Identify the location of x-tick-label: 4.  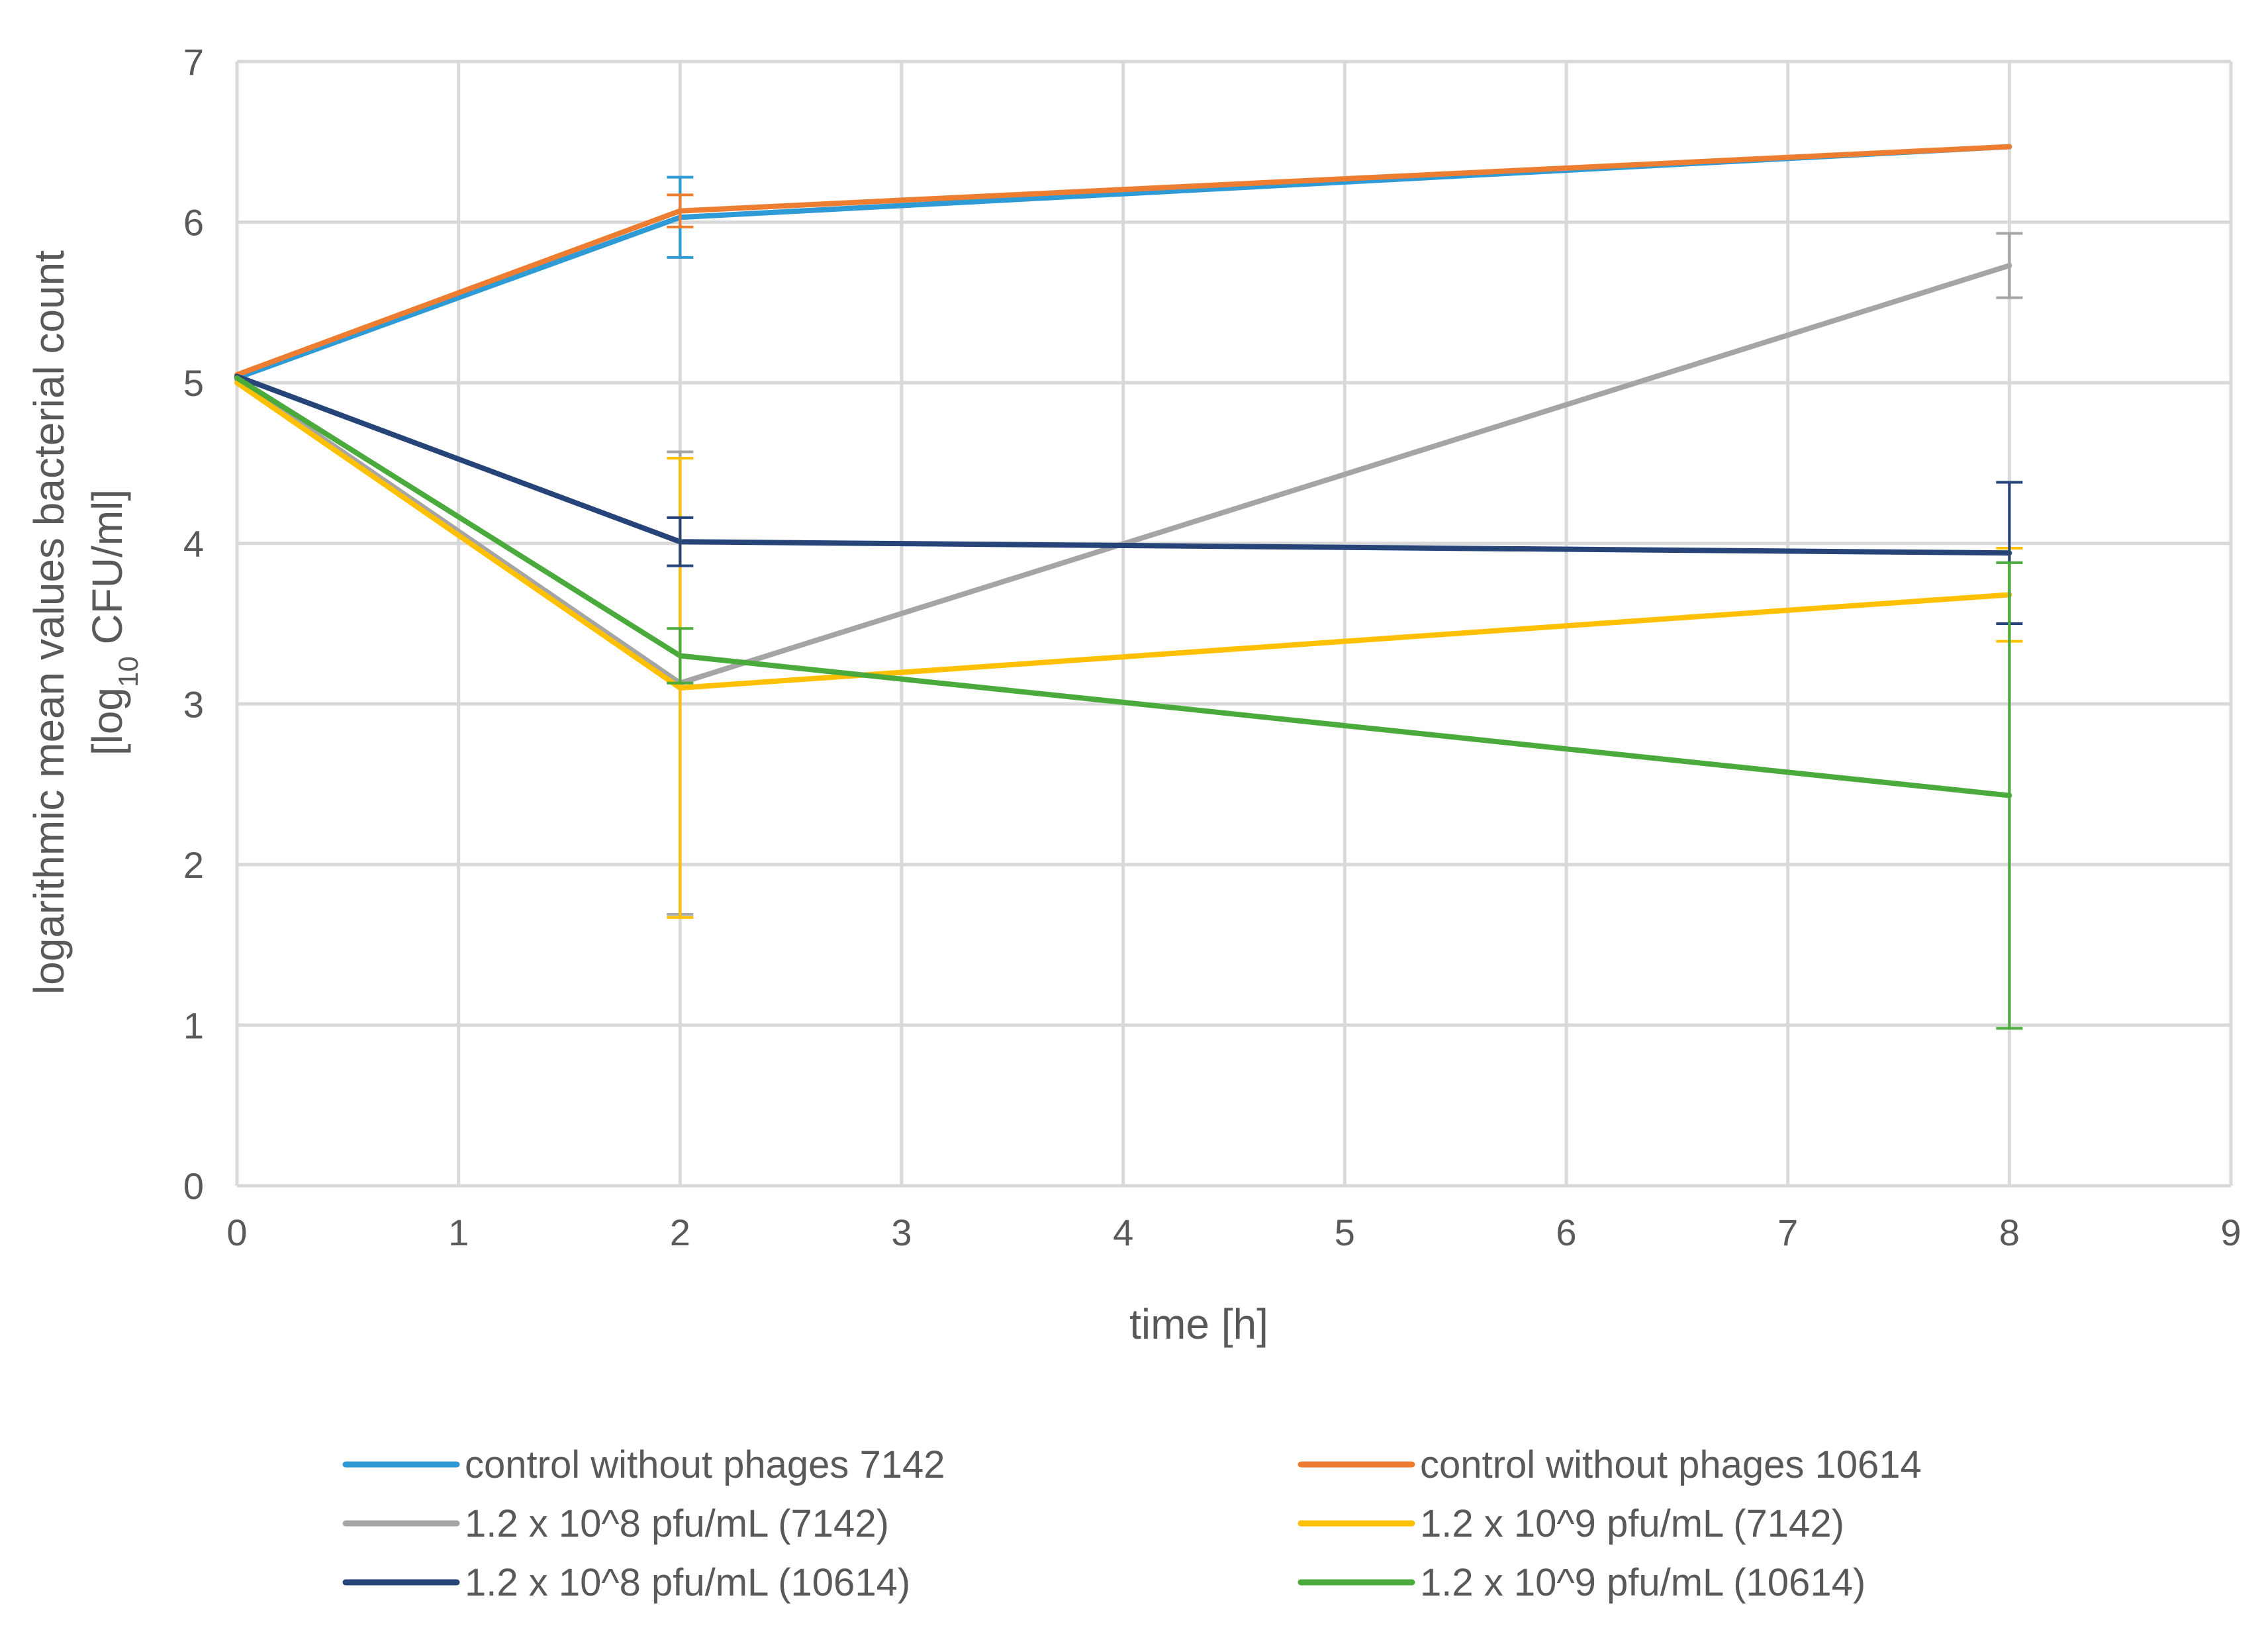
(1123, 1232).